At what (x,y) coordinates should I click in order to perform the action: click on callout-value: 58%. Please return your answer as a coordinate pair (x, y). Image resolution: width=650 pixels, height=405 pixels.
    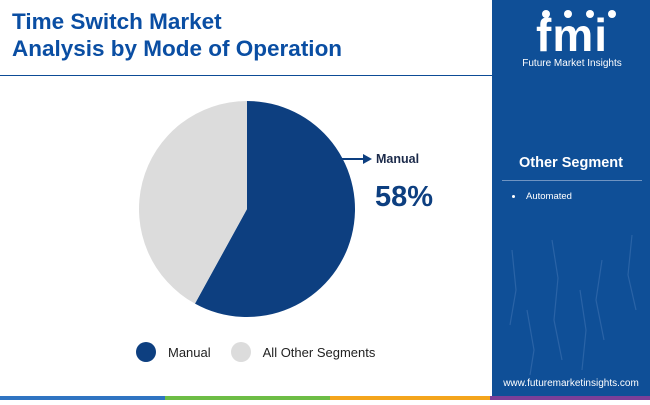
    Looking at the image, I should click on (404, 197).